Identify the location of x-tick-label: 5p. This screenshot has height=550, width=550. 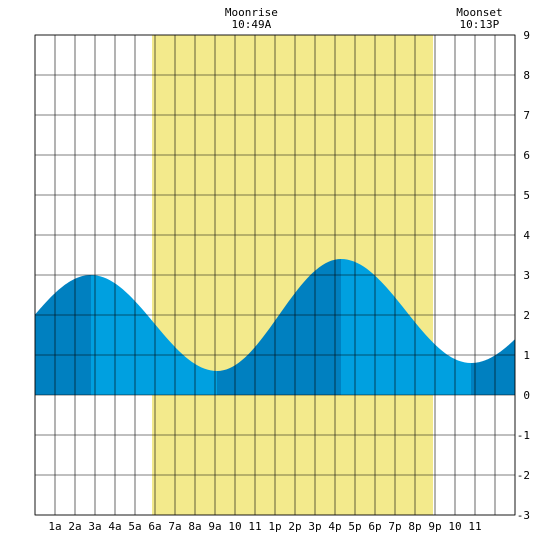
(354, 526).